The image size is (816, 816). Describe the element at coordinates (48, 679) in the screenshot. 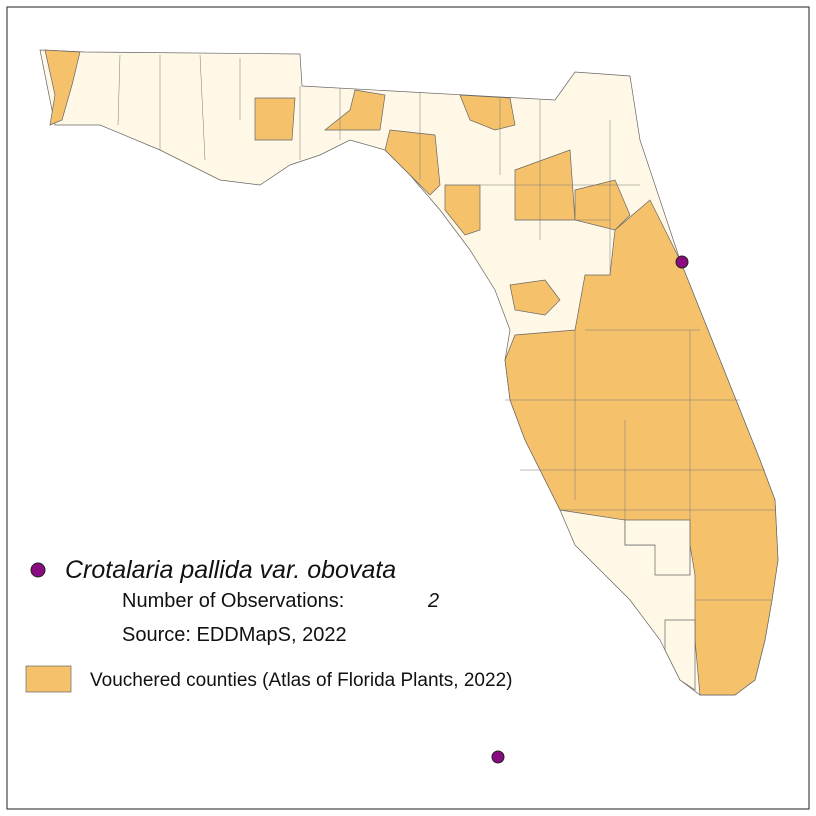

I see `legend-swatch` at that location.